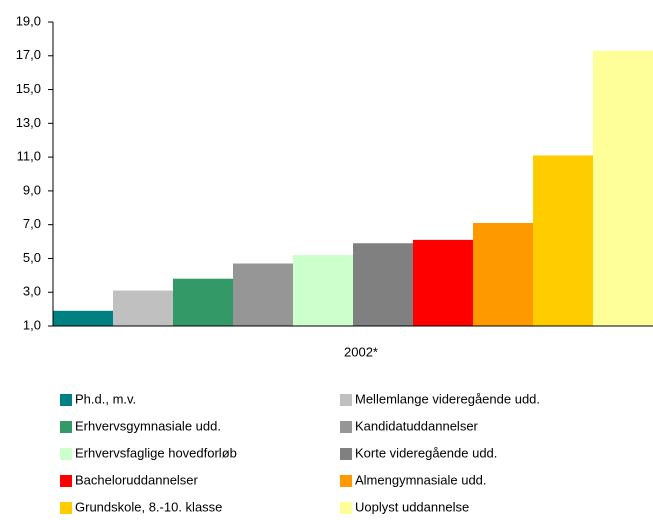  Describe the element at coordinates (156, 452) in the screenshot. I see `legend-label: Erhvervsfaglige hovedforløb` at that location.